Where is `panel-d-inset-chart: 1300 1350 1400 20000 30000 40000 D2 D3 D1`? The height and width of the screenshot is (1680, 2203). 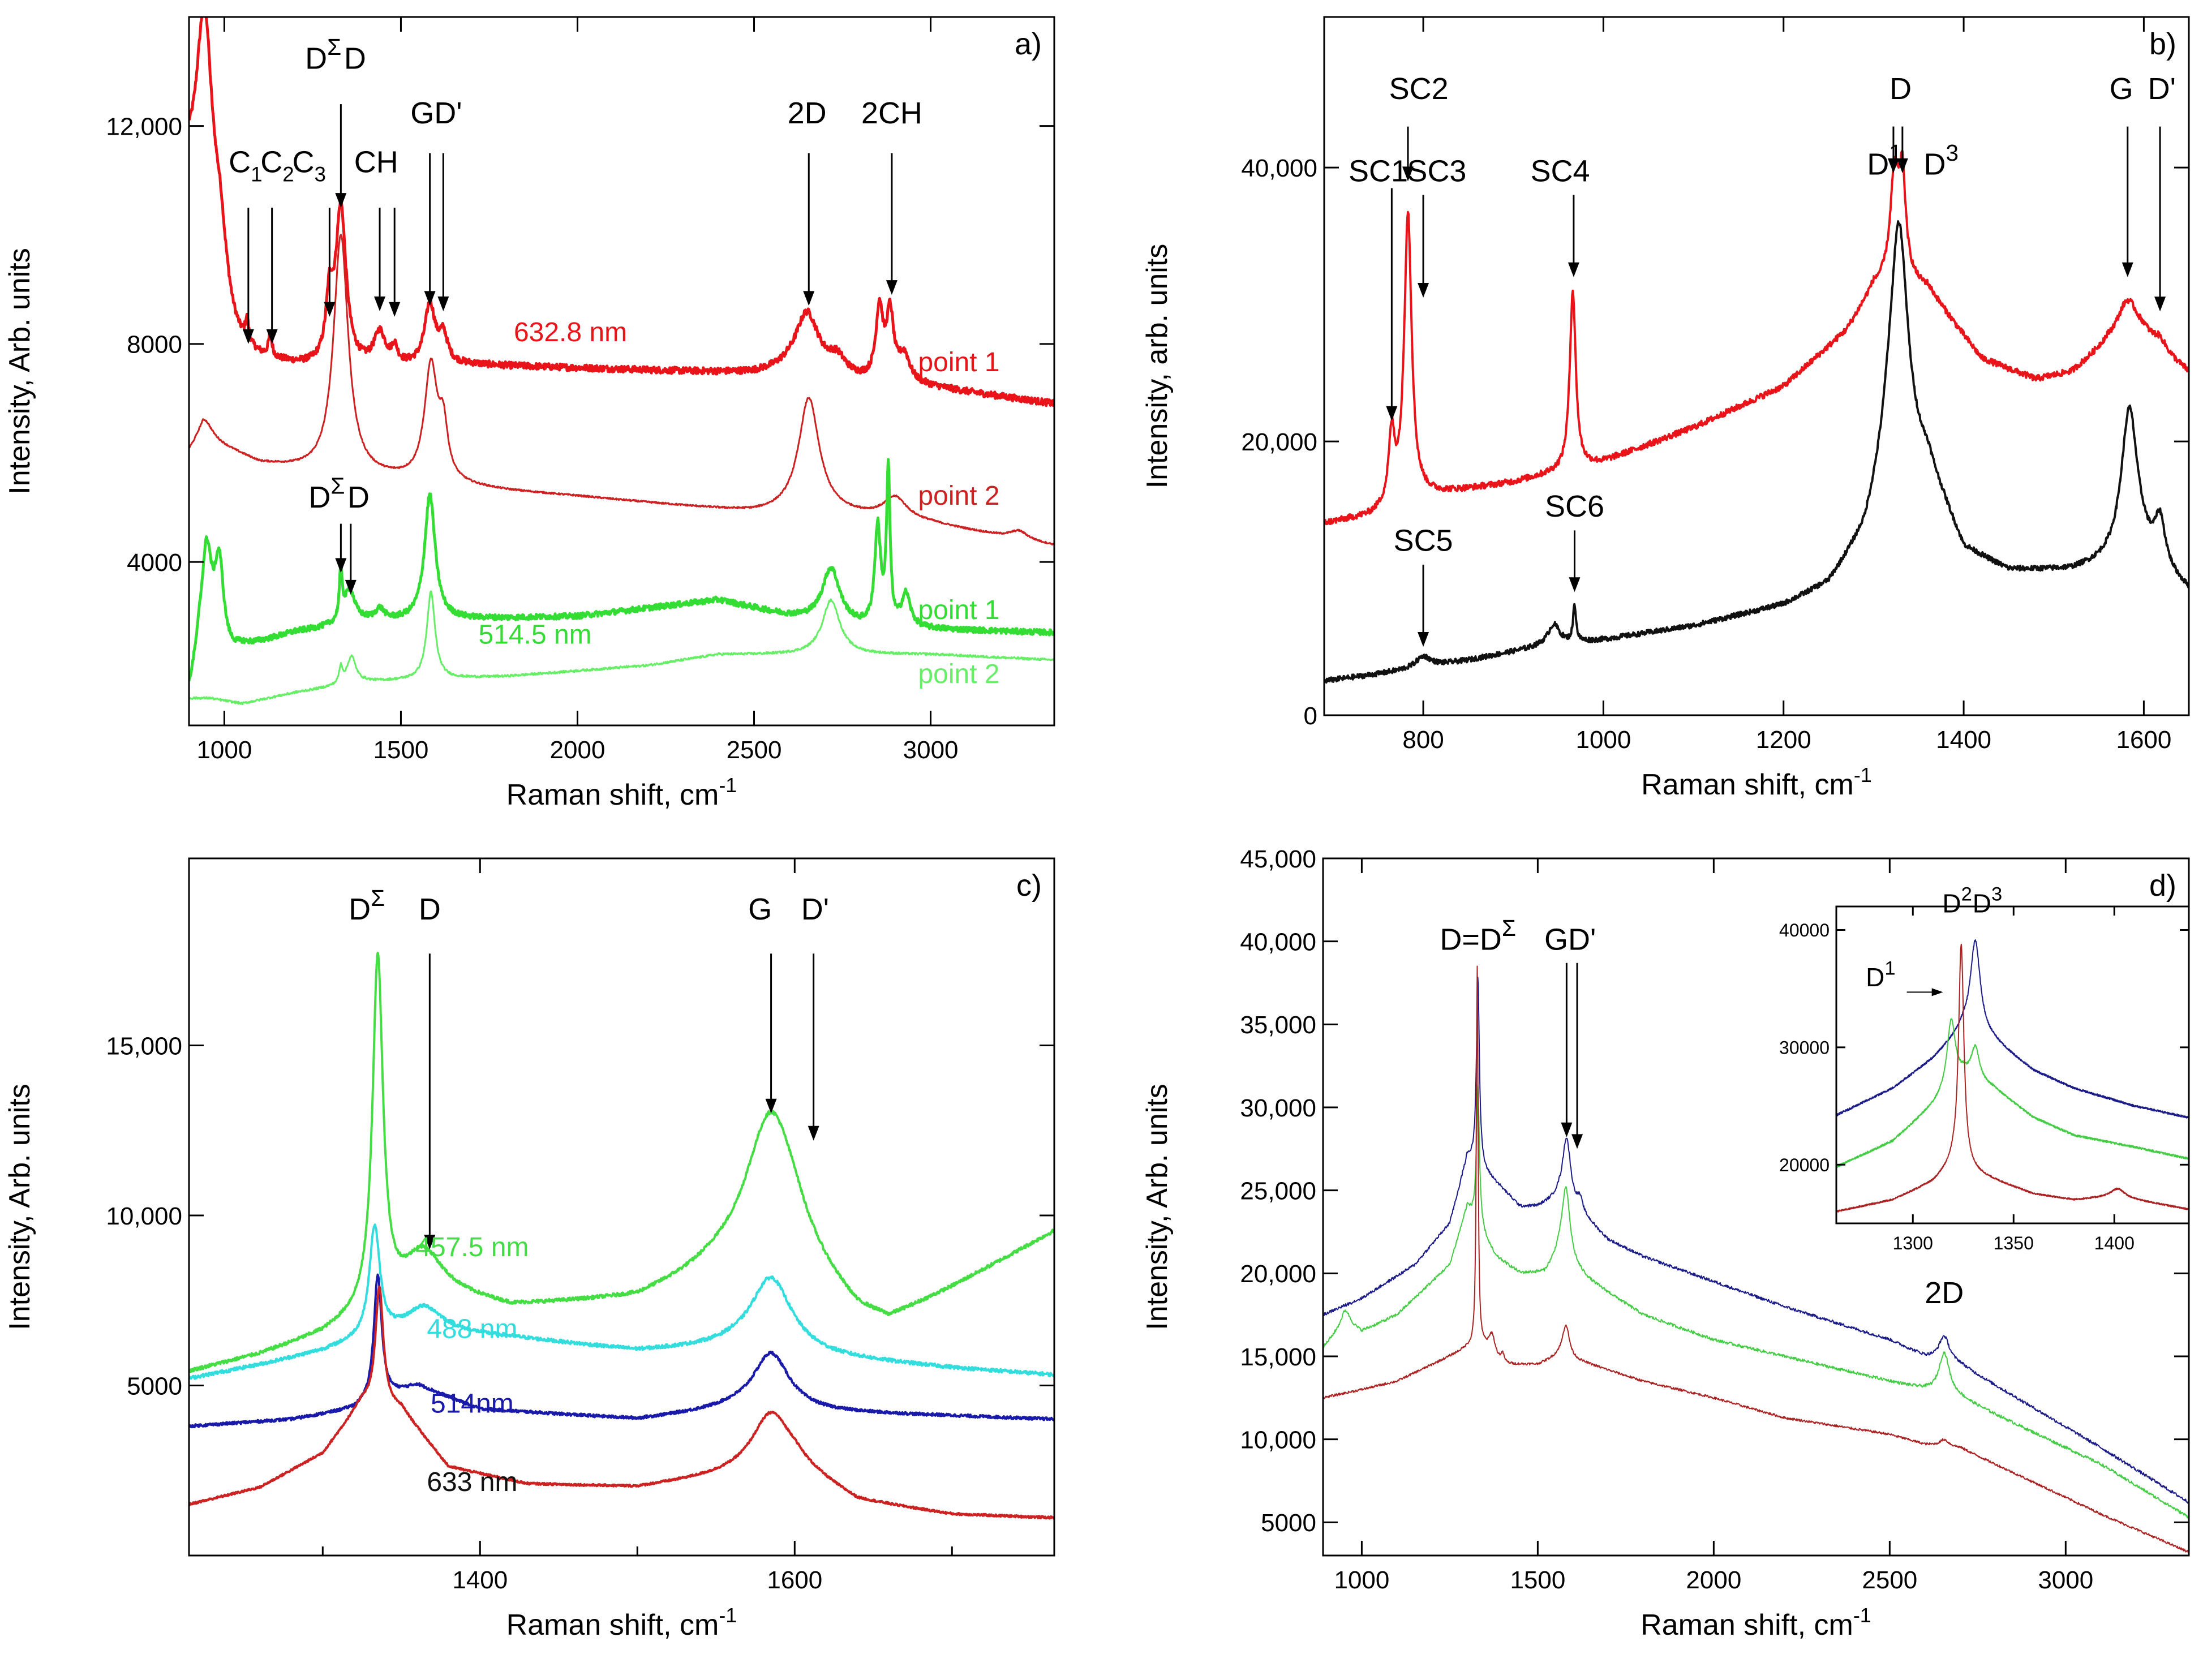
panel-d-inset-chart: 1300 1350 1400 20000 30000 40000 D2 D3 D1 is located at coordinates (1984, 1068).